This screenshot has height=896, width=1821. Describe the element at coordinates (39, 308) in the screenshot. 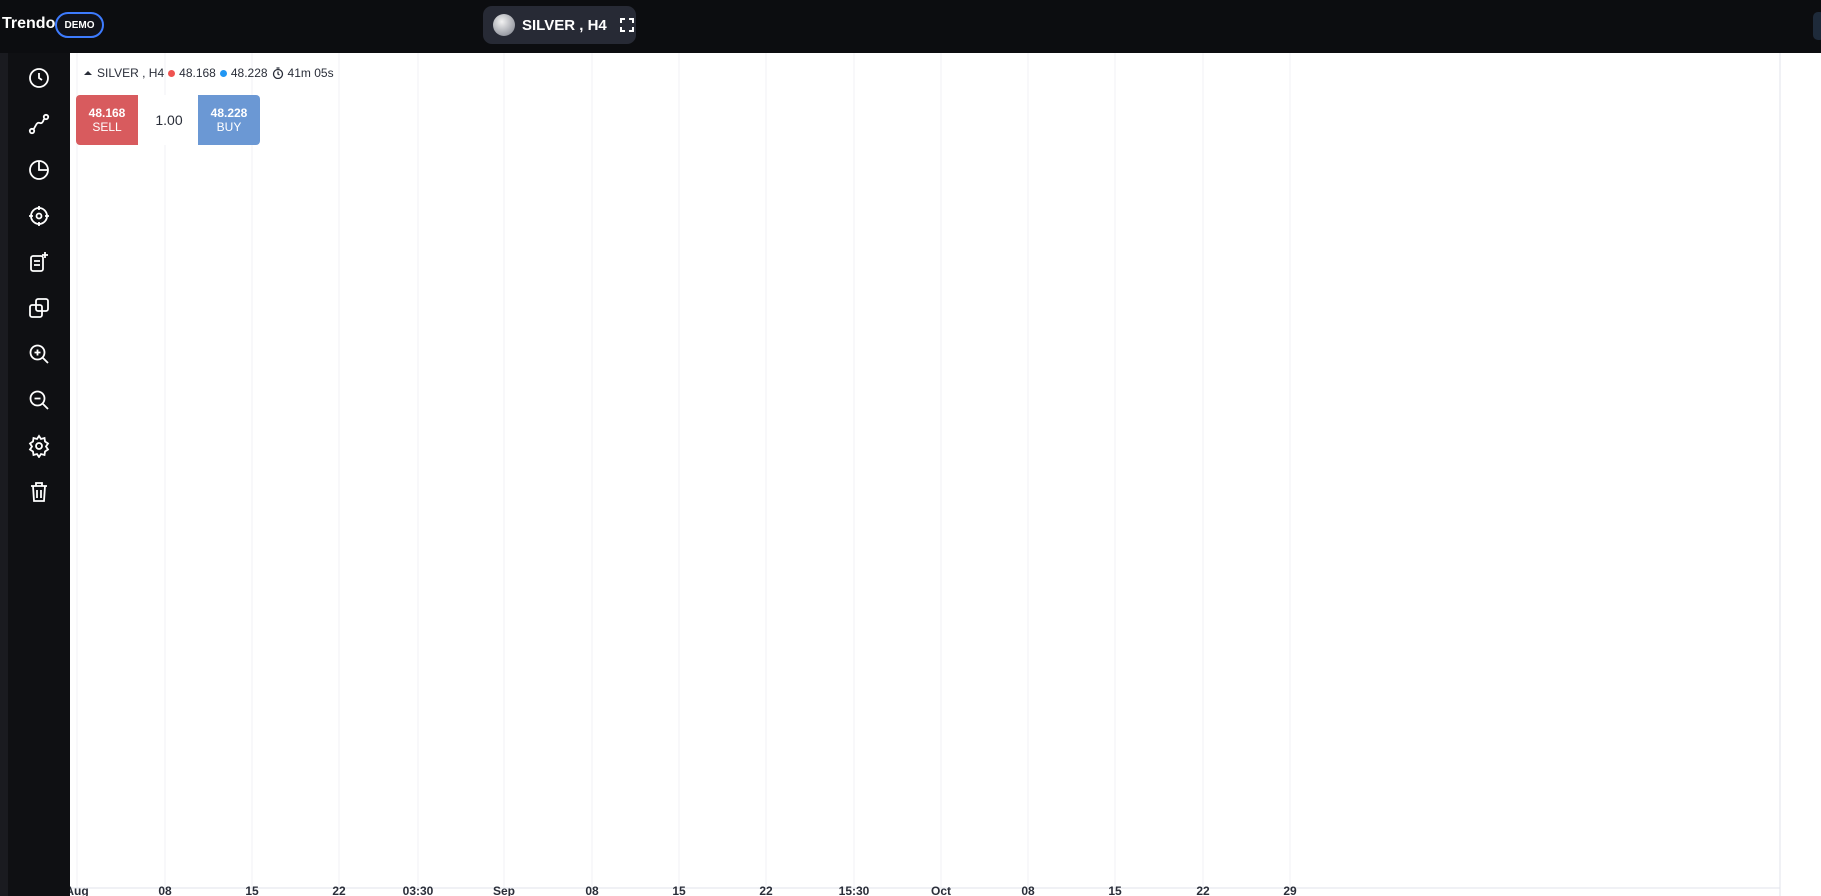

I see `copy-icon` at that location.